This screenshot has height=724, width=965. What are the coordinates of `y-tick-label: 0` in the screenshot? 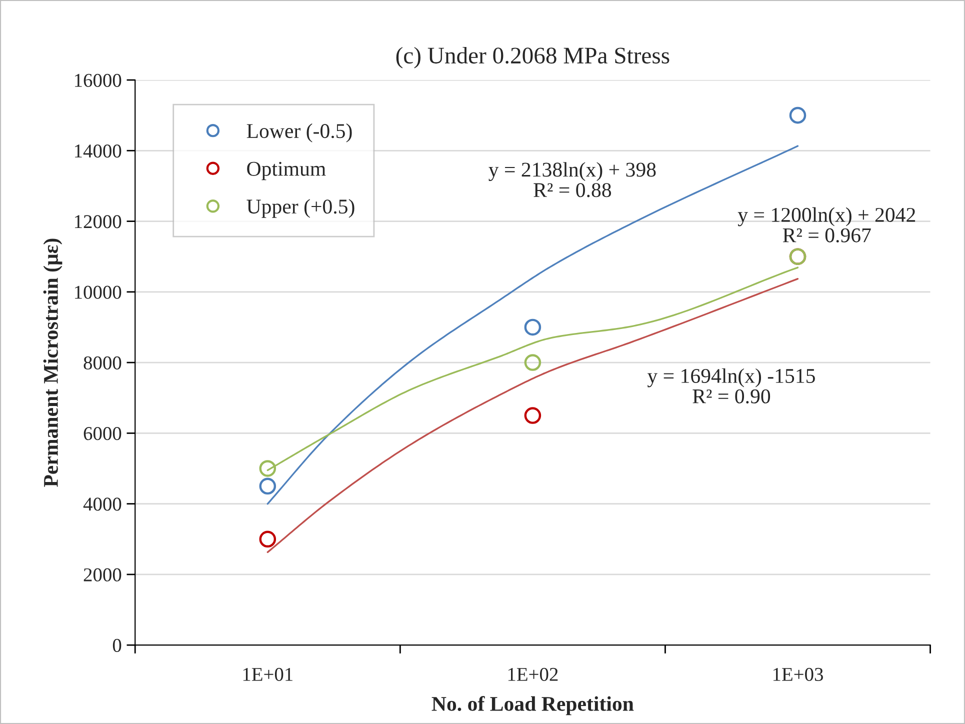 It's located at (117, 645).